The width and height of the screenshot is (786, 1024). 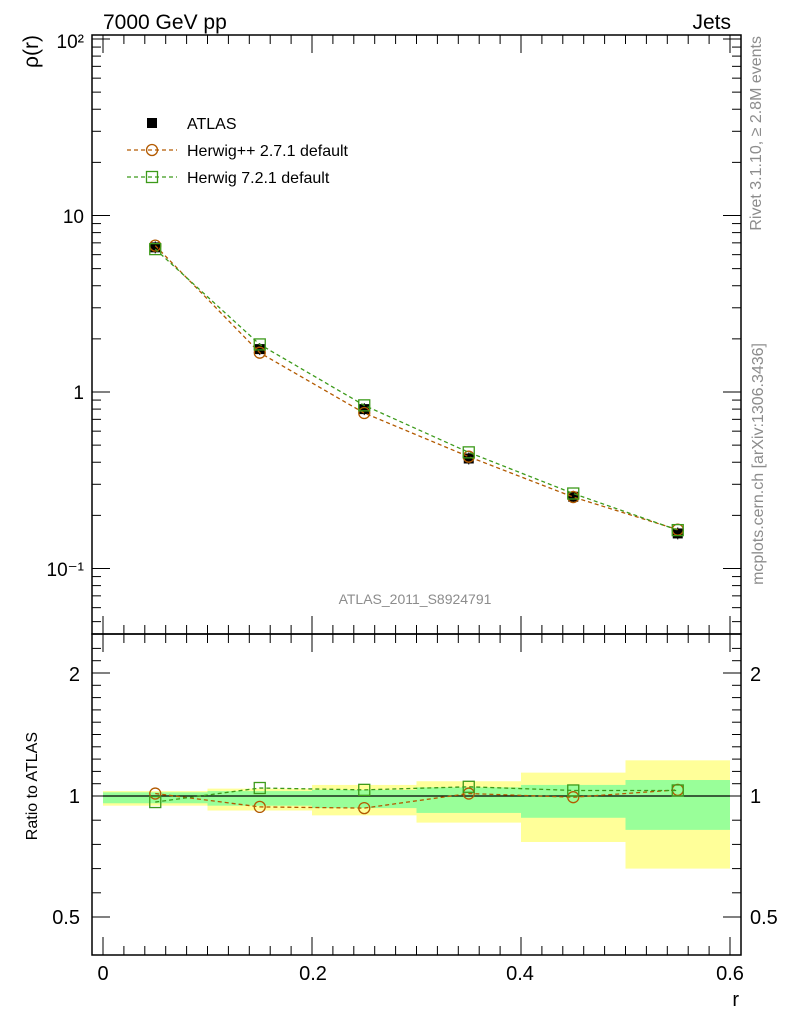 I want to click on analysis-watermark: ATLAS_2011_S8924791, so click(x=415, y=599).